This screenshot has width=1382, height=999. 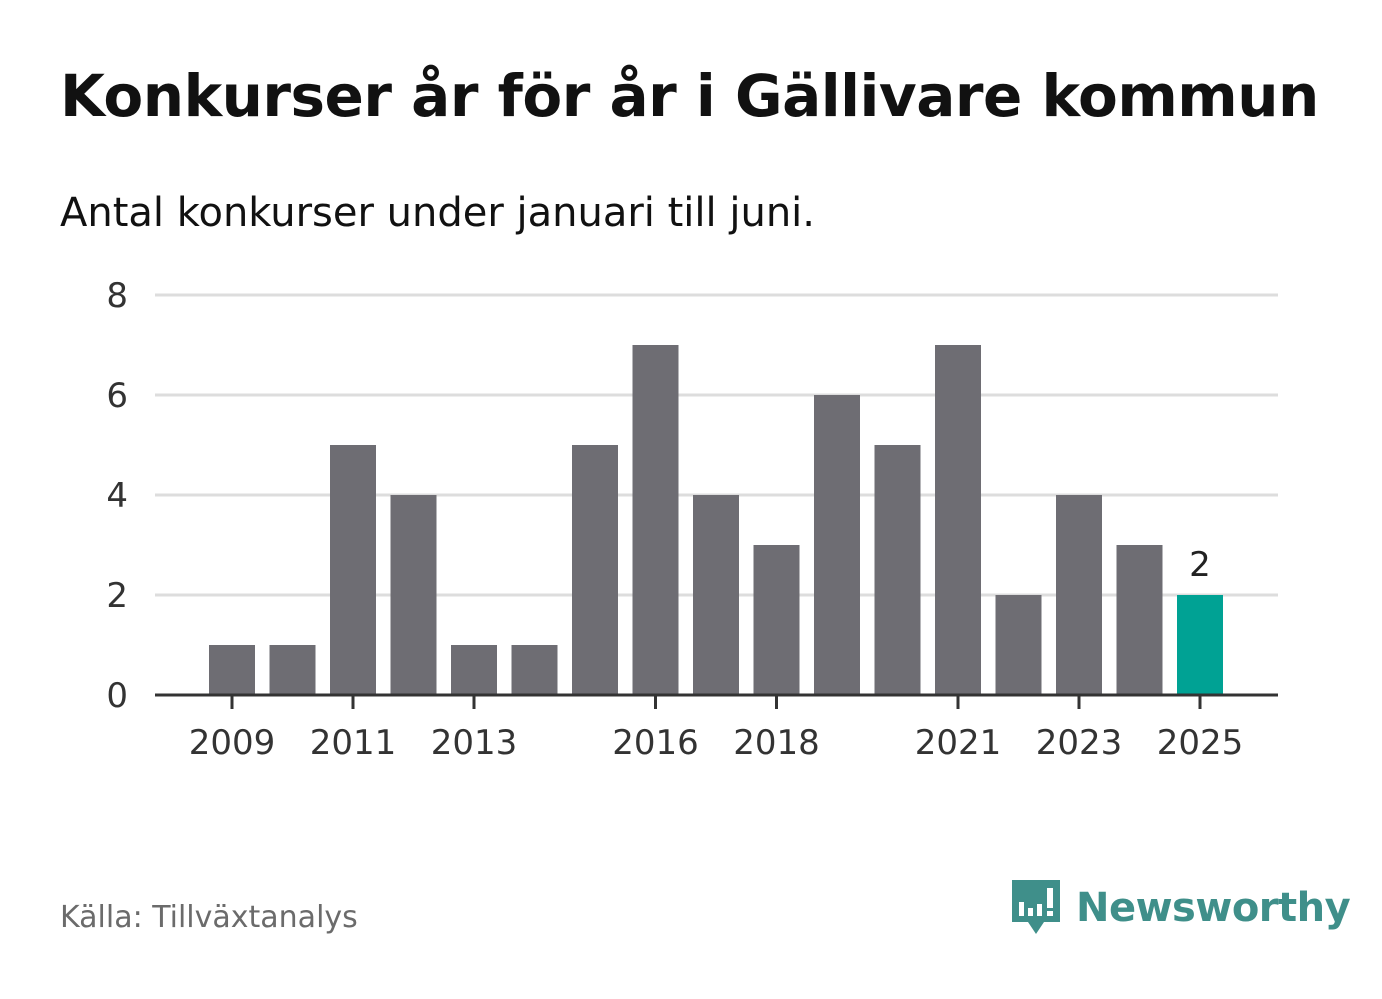 What do you see at coordinates (232, 743) in the screenshot?
I see `x-tick-label-2009: 2009` at bounding box center [232, 743].